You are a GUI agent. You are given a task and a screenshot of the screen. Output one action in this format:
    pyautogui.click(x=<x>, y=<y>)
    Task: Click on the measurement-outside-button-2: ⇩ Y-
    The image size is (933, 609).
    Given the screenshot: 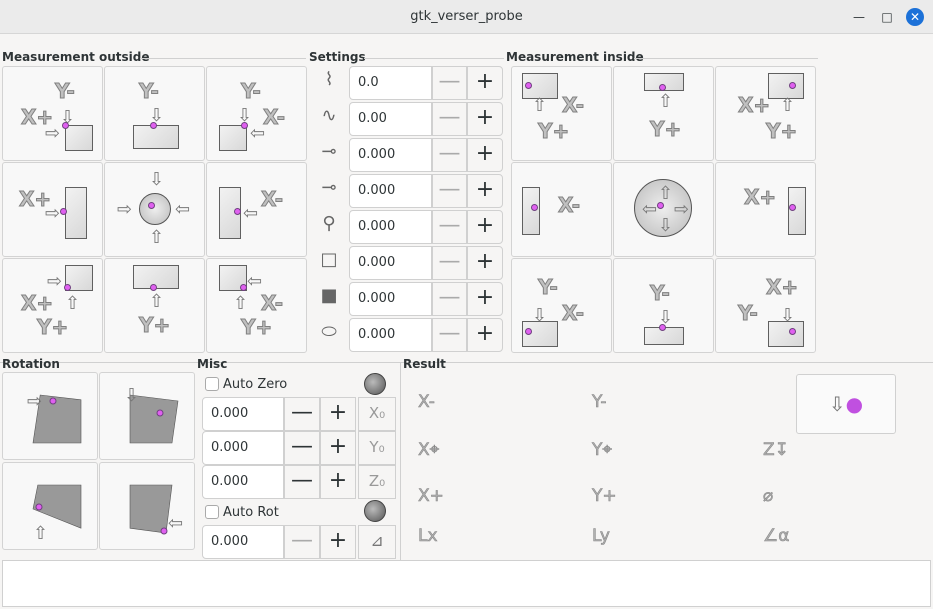 What is the action you would take?
    pyautogui.click(x=154, y=113)
    